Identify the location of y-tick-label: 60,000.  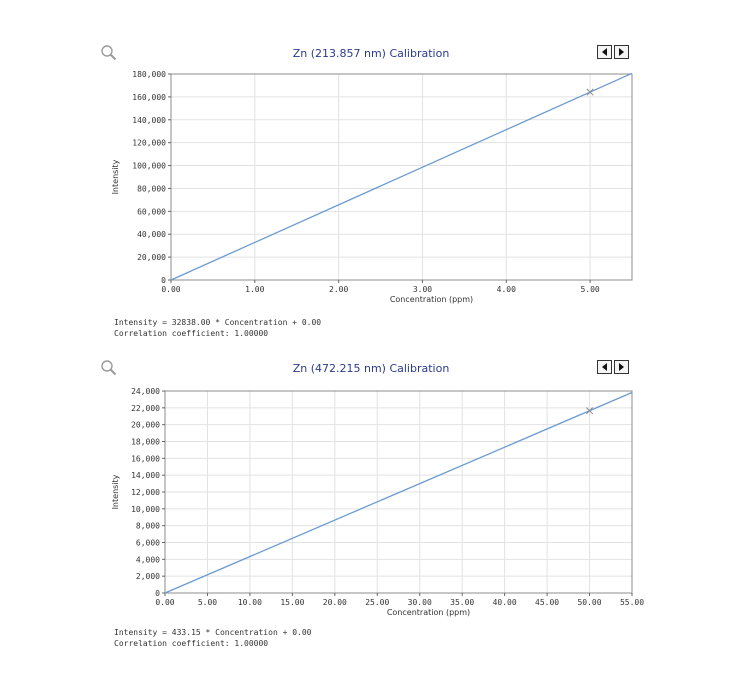
(151, 211).